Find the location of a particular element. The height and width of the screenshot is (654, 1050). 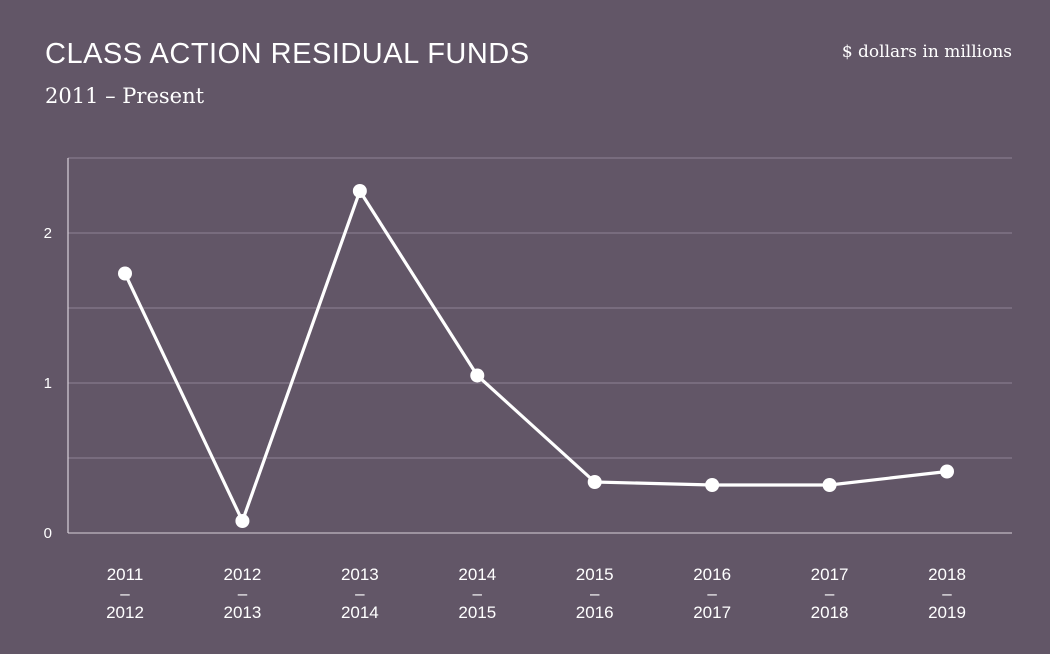

chart-title: CLASS ACTION RESIDUAL FUNDS is located at coordinates (287, 54).